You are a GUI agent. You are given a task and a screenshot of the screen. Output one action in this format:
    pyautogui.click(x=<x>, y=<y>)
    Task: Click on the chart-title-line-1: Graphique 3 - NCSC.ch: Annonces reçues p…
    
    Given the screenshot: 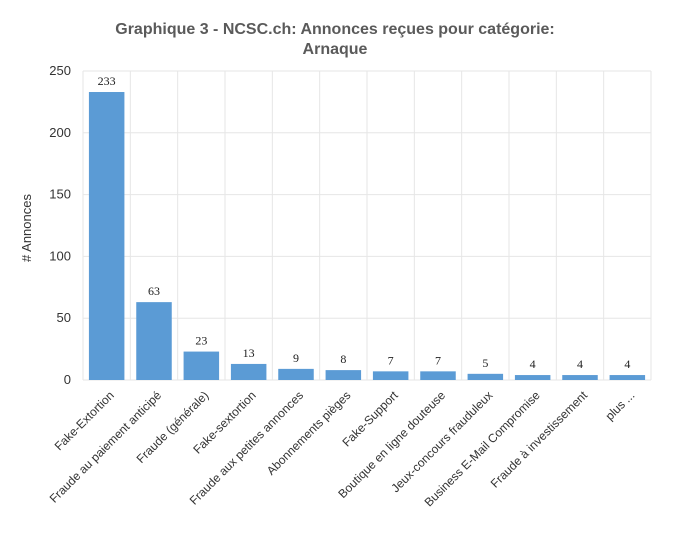 What is the action you would take?
    pyautogui.click(x=335, y=29)
    